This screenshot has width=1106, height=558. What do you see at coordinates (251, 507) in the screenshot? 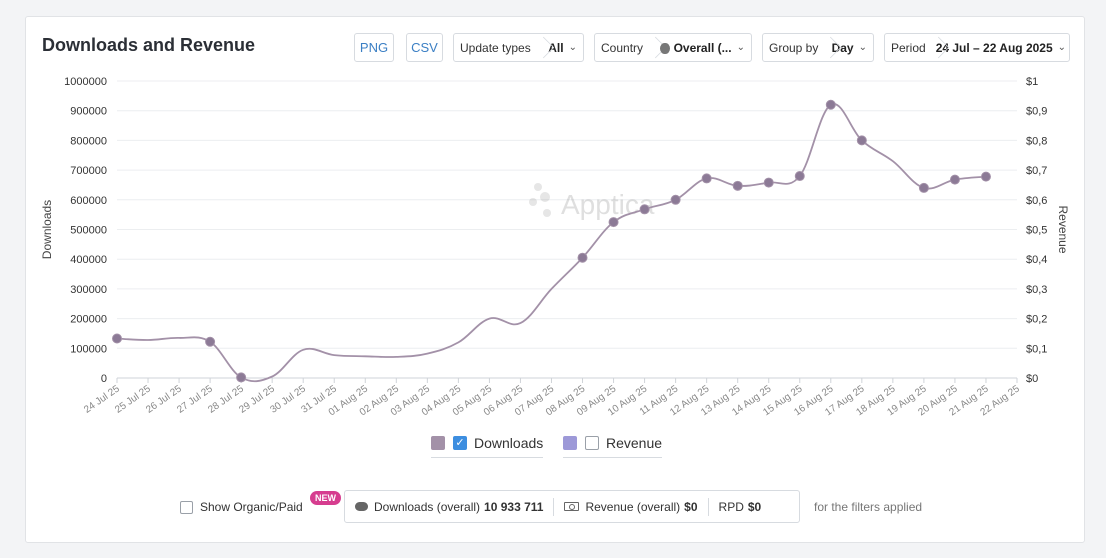
I see `show-organic-label: Show Organic/Paid` at bounding box center [251, 507].